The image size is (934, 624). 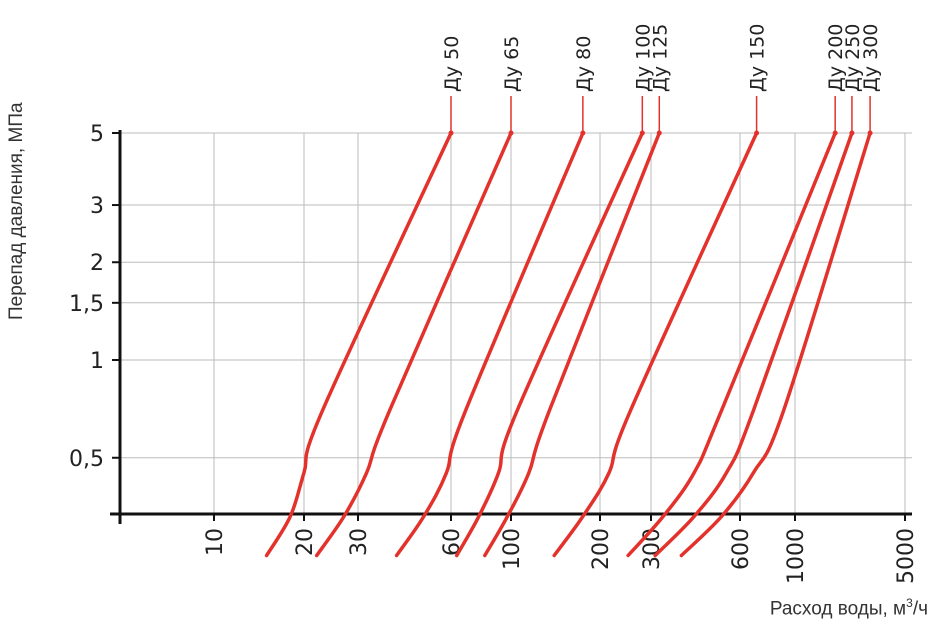 I want to click on x-tick-label: 20, so click(x=305, y=542).